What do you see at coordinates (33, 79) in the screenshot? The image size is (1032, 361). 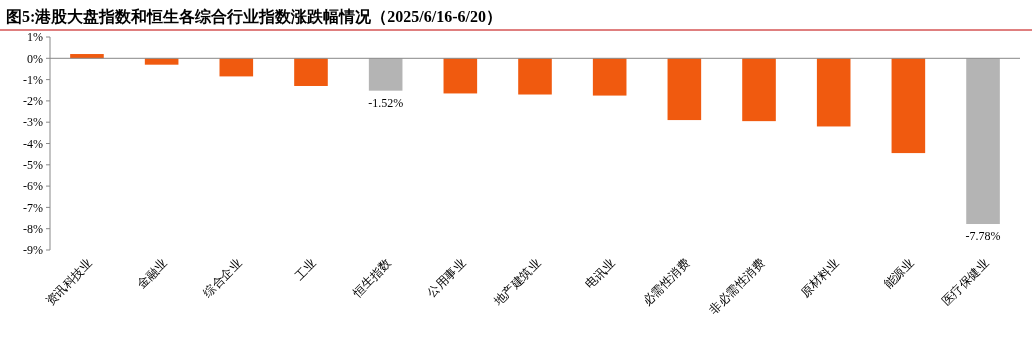 I see `y-tick-label: -1%` at bounding box center [33, 79].